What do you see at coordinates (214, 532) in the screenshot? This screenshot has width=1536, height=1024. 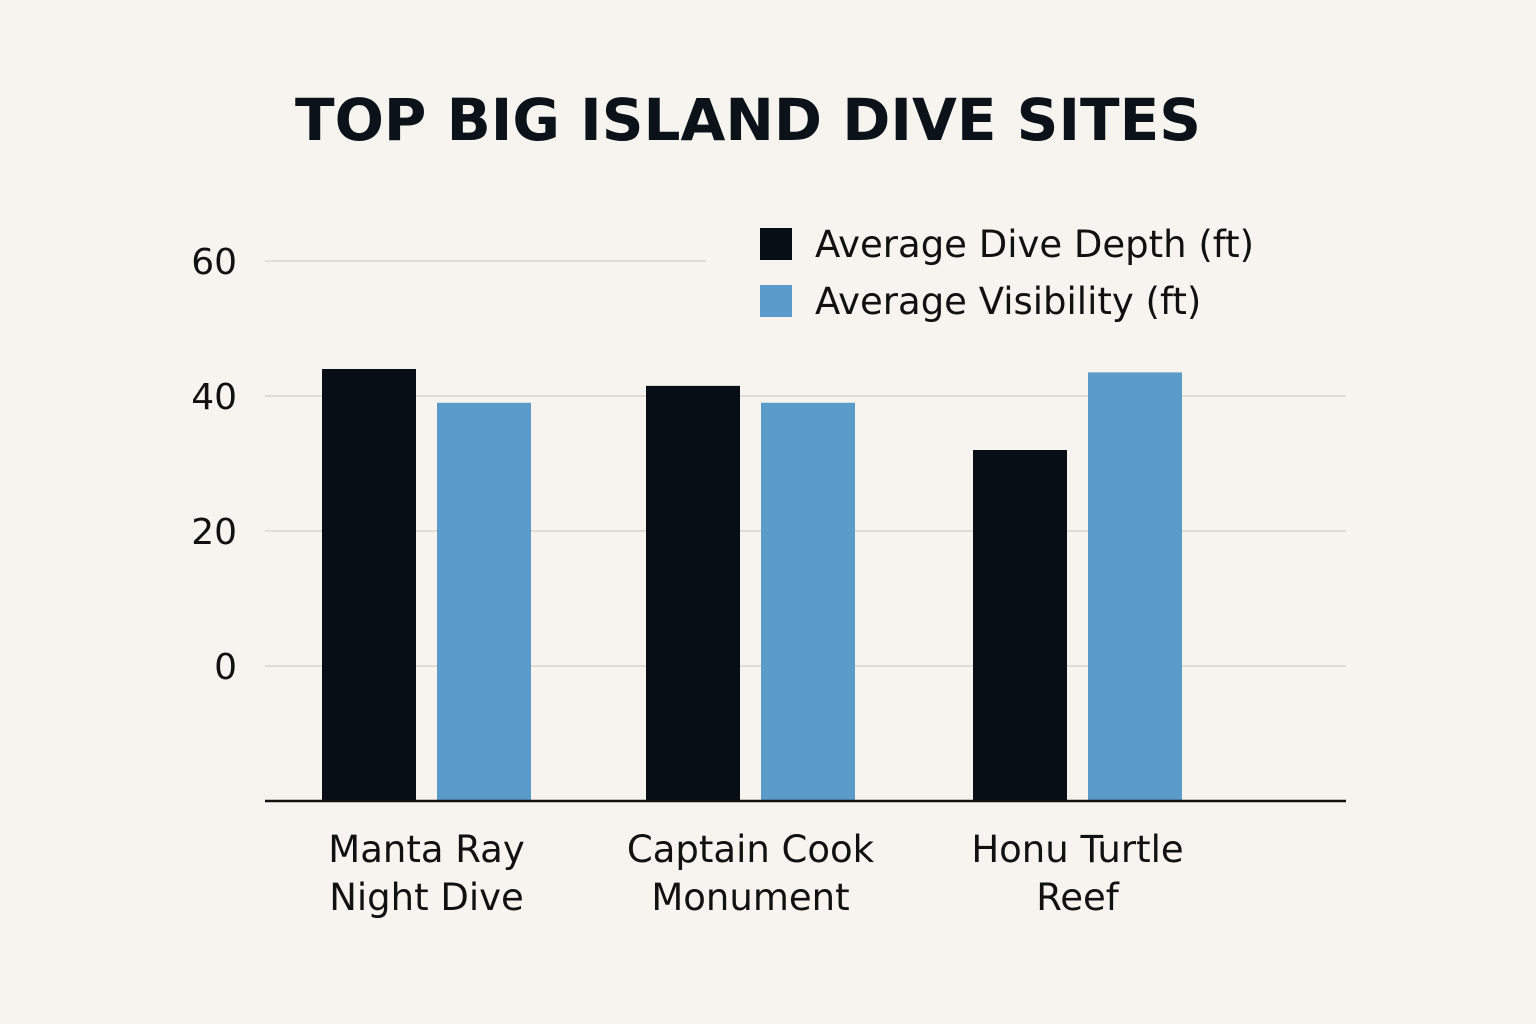 I see `y-tick-label: 20` at bounding box center [214, 532].